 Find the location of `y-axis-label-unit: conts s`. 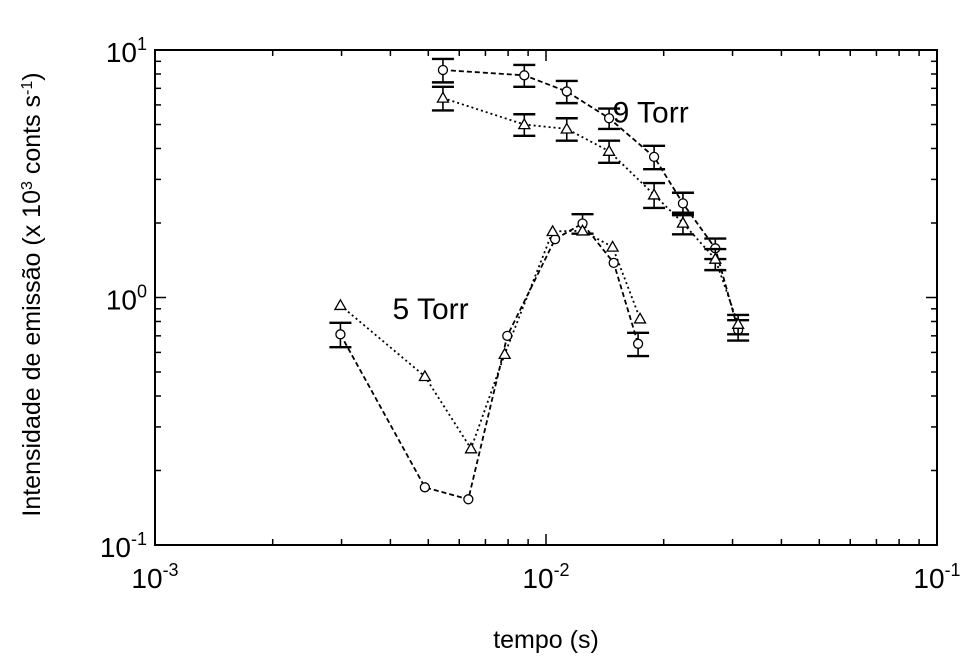

y-axis-label-unit: conts s is located at coordinates (32, 138).